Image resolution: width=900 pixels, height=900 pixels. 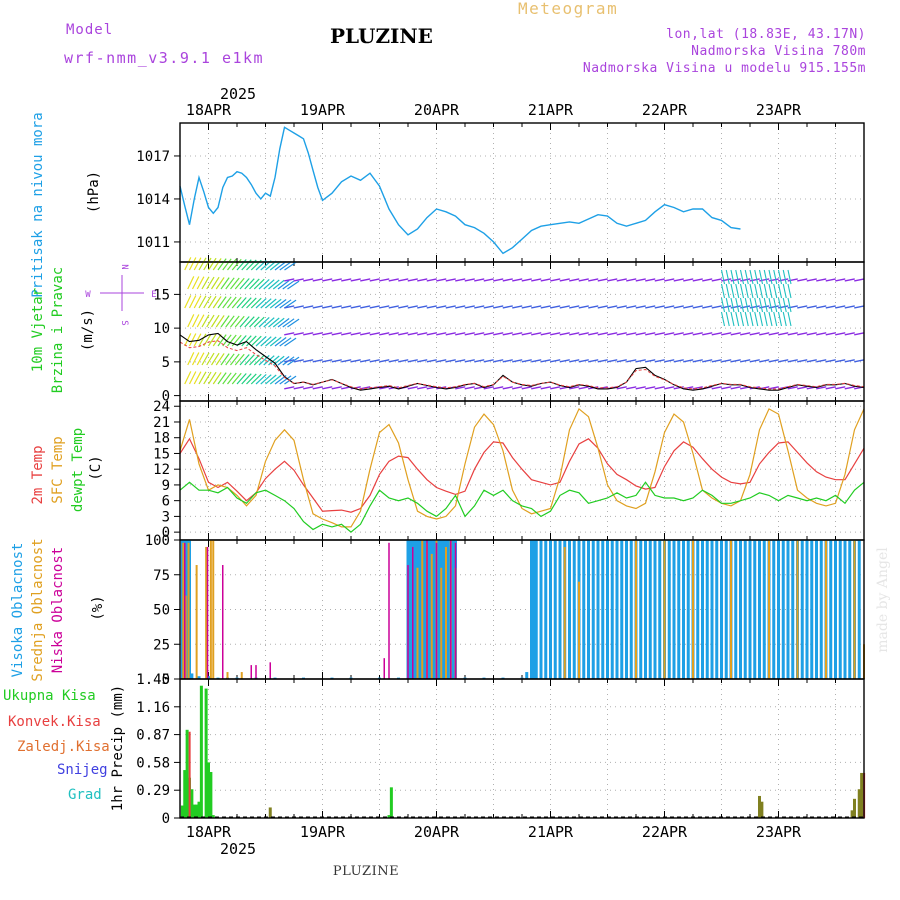 What do you see at coordinates (98, 607) in the screenshot?
I see `cloud-unit: (%)` at bounding box center [98, 607].